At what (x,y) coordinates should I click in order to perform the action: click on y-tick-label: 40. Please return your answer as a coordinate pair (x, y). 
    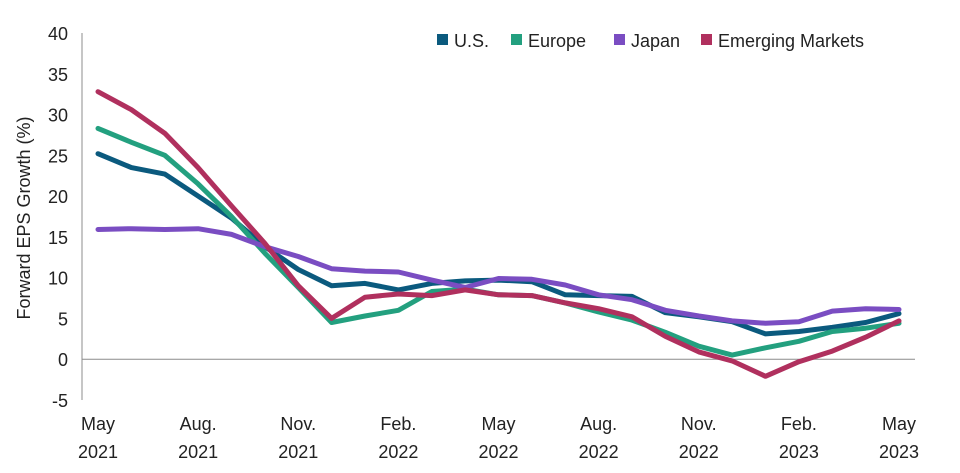
    Looking at the image, I should click on (58, 34).